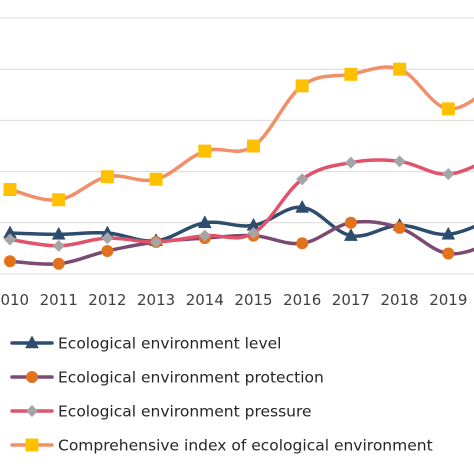  I want to click on x-tick-label: 2018, so click(400, 300).